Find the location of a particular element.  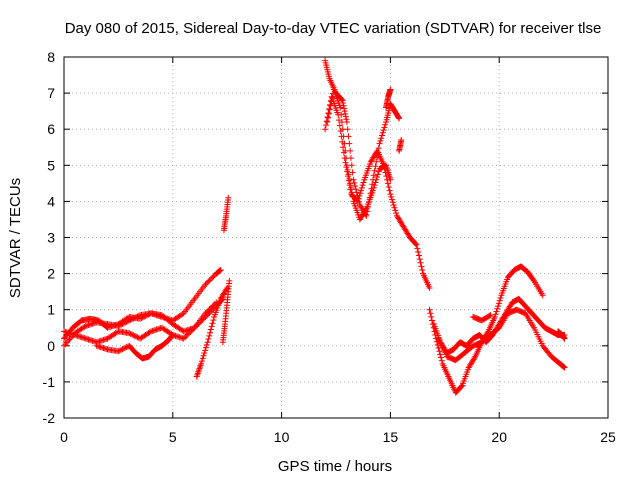

series-trace-e is located at coordinates (212, 332).